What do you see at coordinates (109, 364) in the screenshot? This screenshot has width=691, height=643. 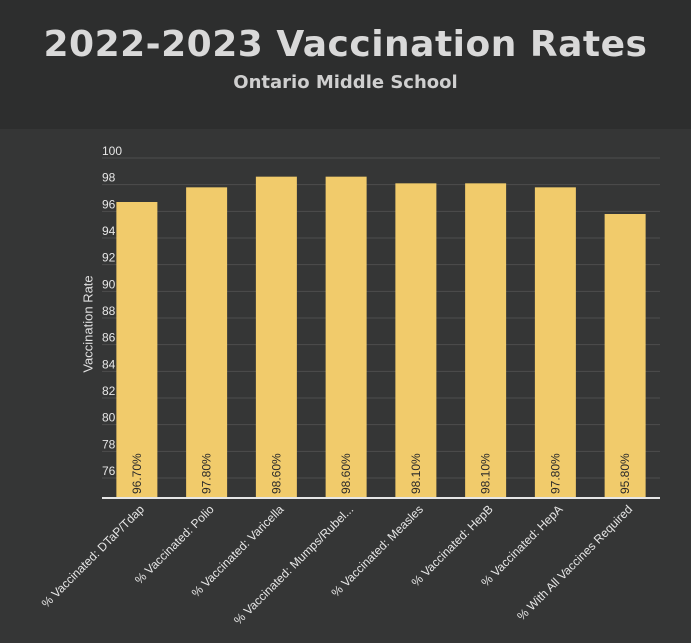 I see `y-tick-label: 84` at bounding box center [109, 364].